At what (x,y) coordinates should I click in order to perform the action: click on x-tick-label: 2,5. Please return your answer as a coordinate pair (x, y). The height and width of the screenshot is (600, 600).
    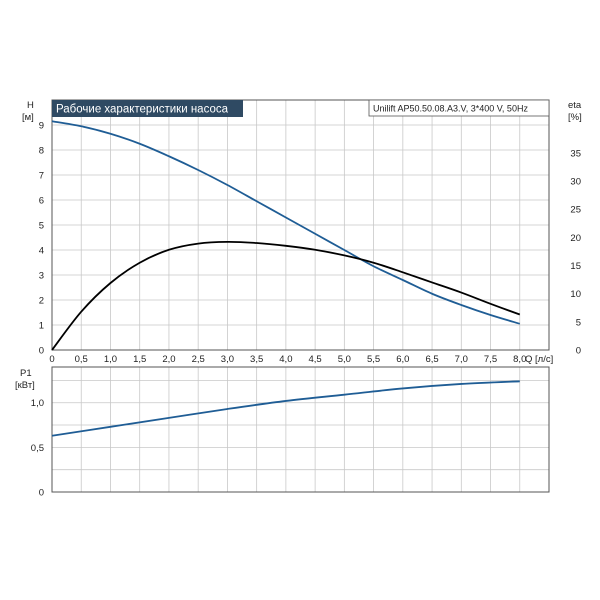
    Looking at the image, I should click on (198, 359).